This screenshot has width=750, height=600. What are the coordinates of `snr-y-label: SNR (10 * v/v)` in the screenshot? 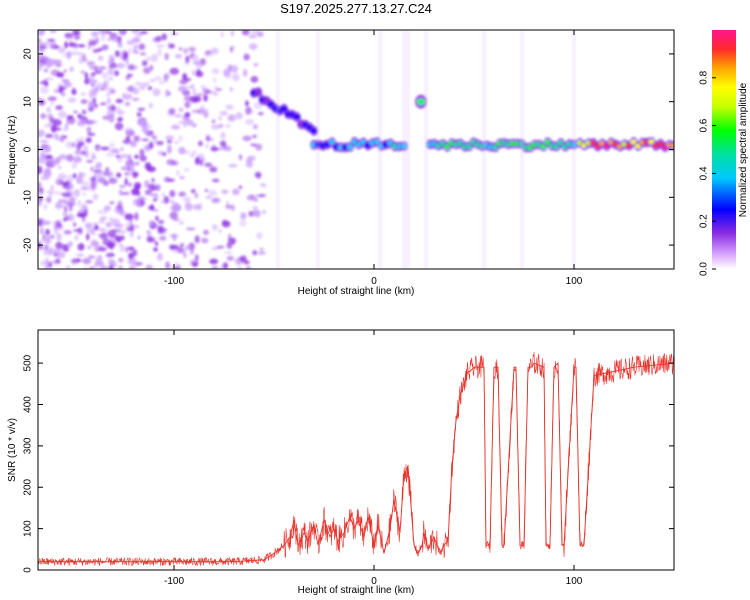 It's located at (12, 450).